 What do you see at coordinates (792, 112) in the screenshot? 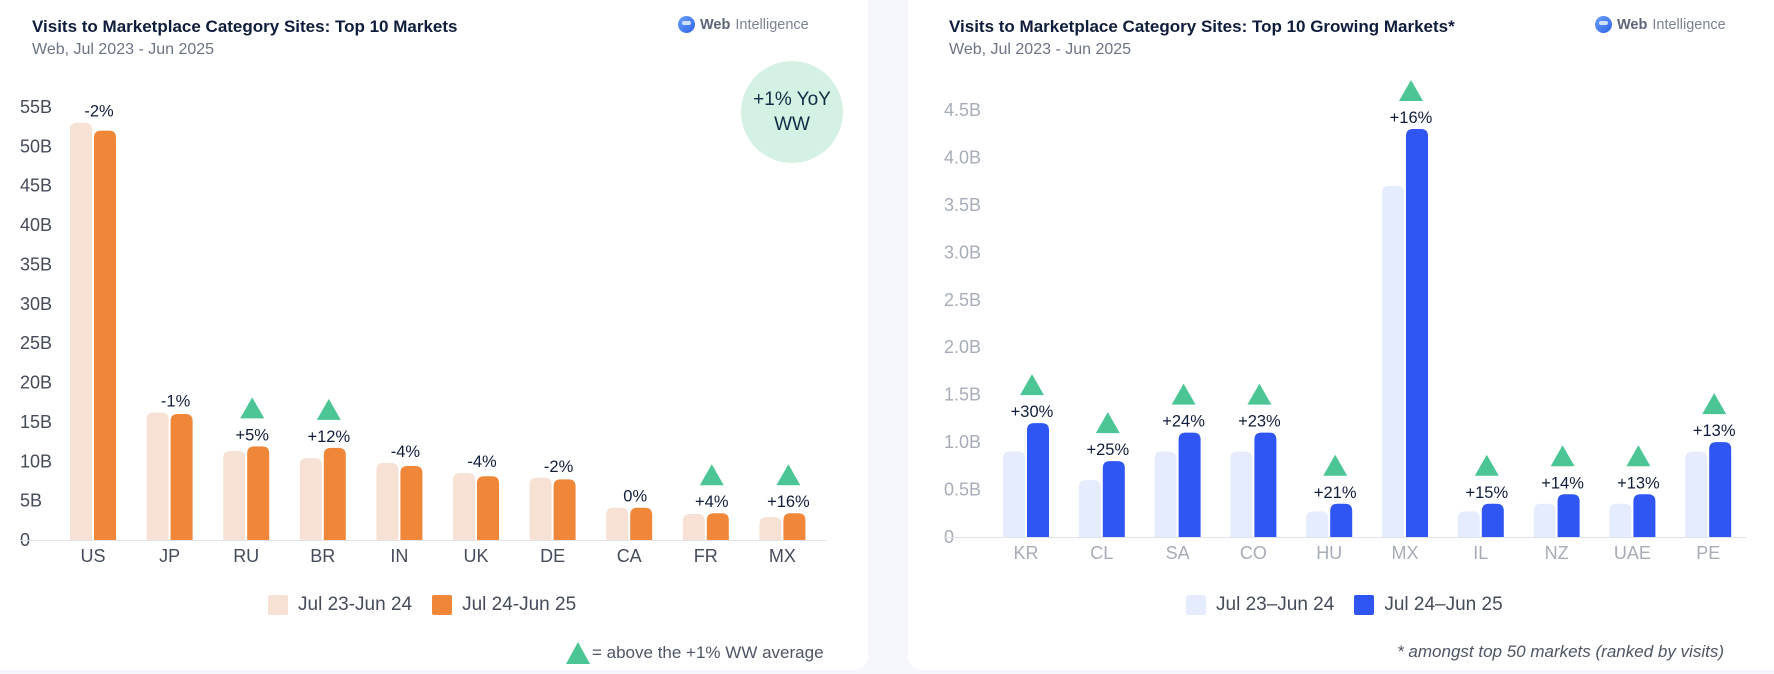
I see `yoy-badge: +1% YoY WW` at bounding box center [792, 112].